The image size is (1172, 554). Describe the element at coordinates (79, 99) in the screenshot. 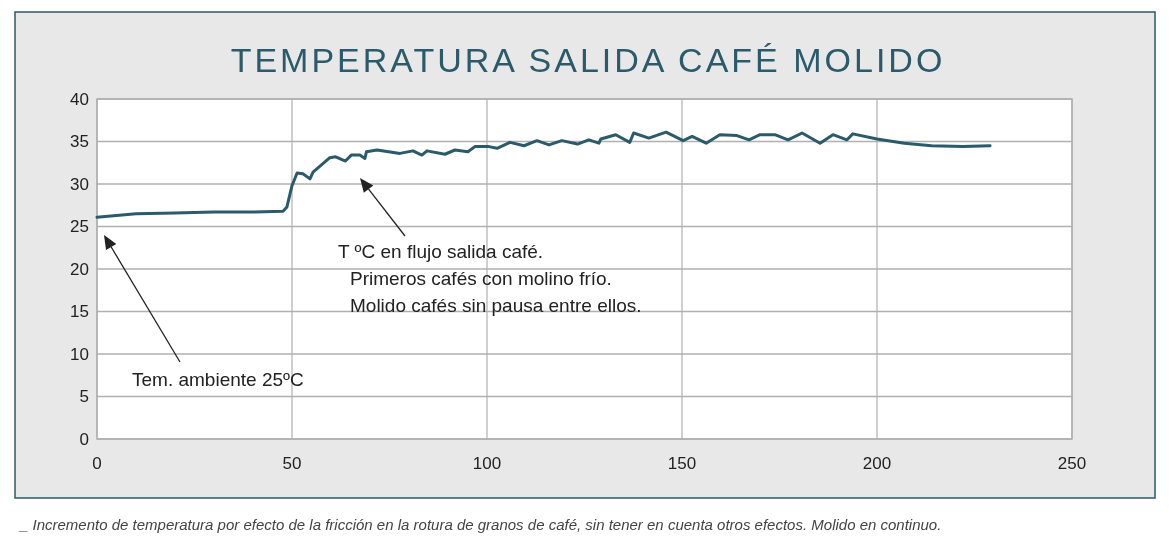

I see `y-tick-label: 40` at that location.